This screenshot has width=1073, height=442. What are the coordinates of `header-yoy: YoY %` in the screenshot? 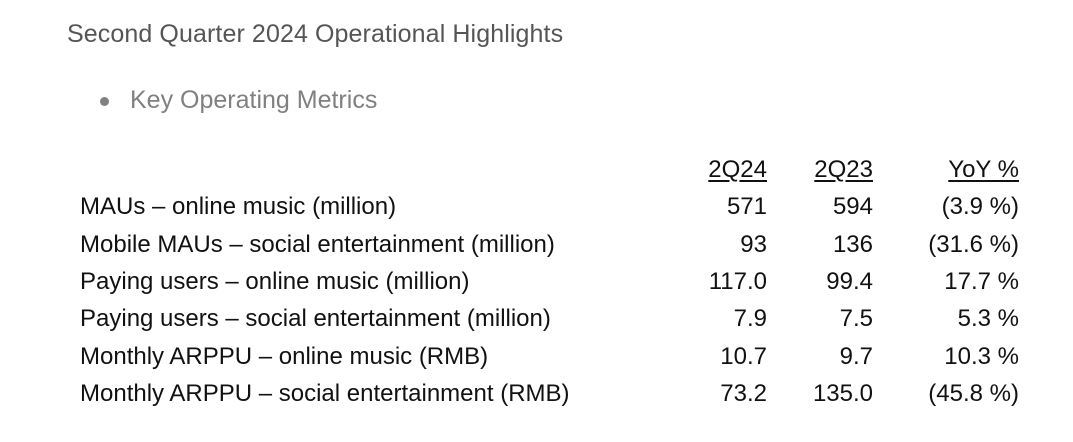 It's located at (946, 169).